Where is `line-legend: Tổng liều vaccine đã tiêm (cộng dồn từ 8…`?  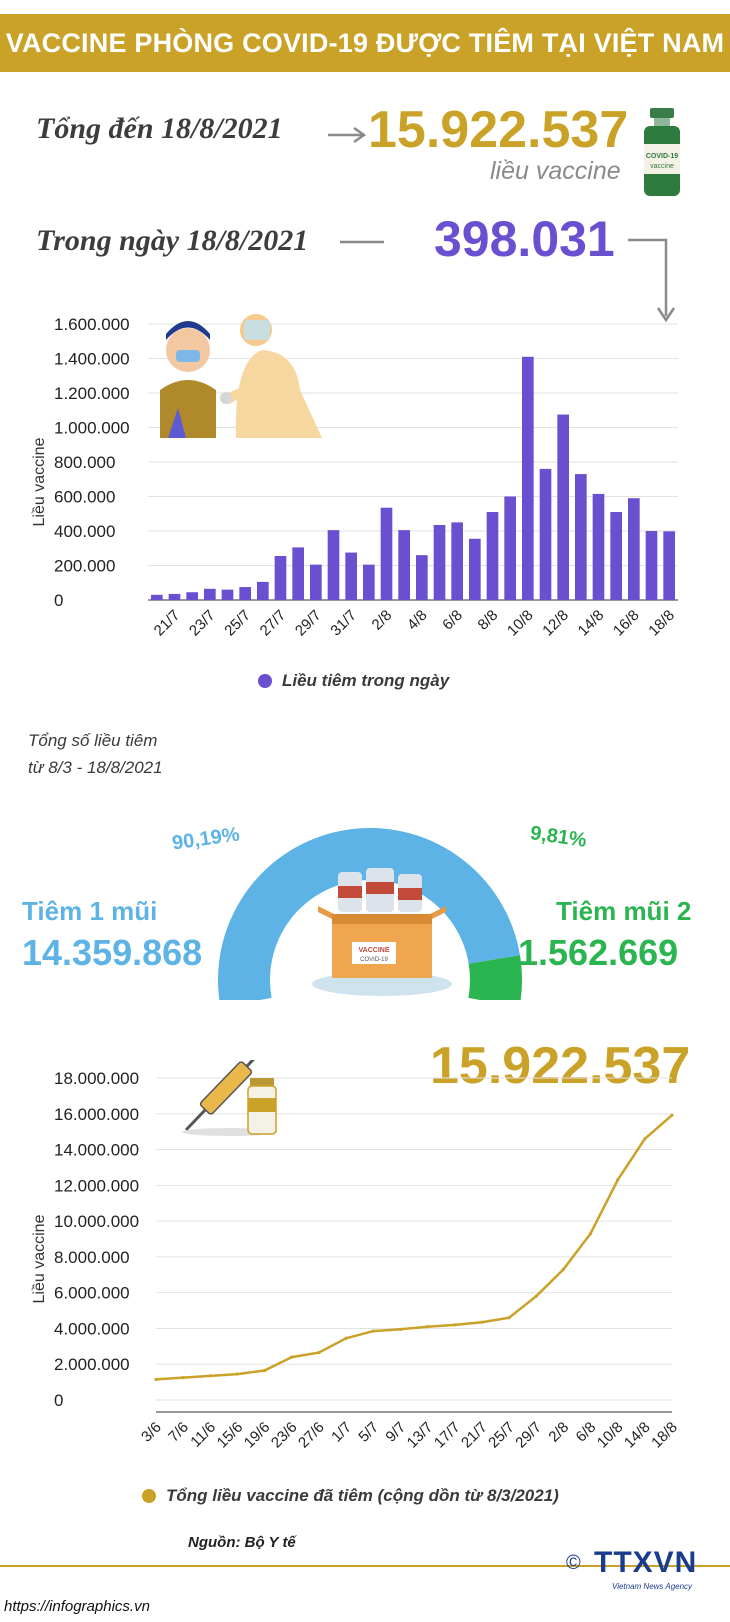
line-legend: Tổng liều vaccine đã tiêm (cộng dồn từ 8… is located at coordinates (350, 1496).